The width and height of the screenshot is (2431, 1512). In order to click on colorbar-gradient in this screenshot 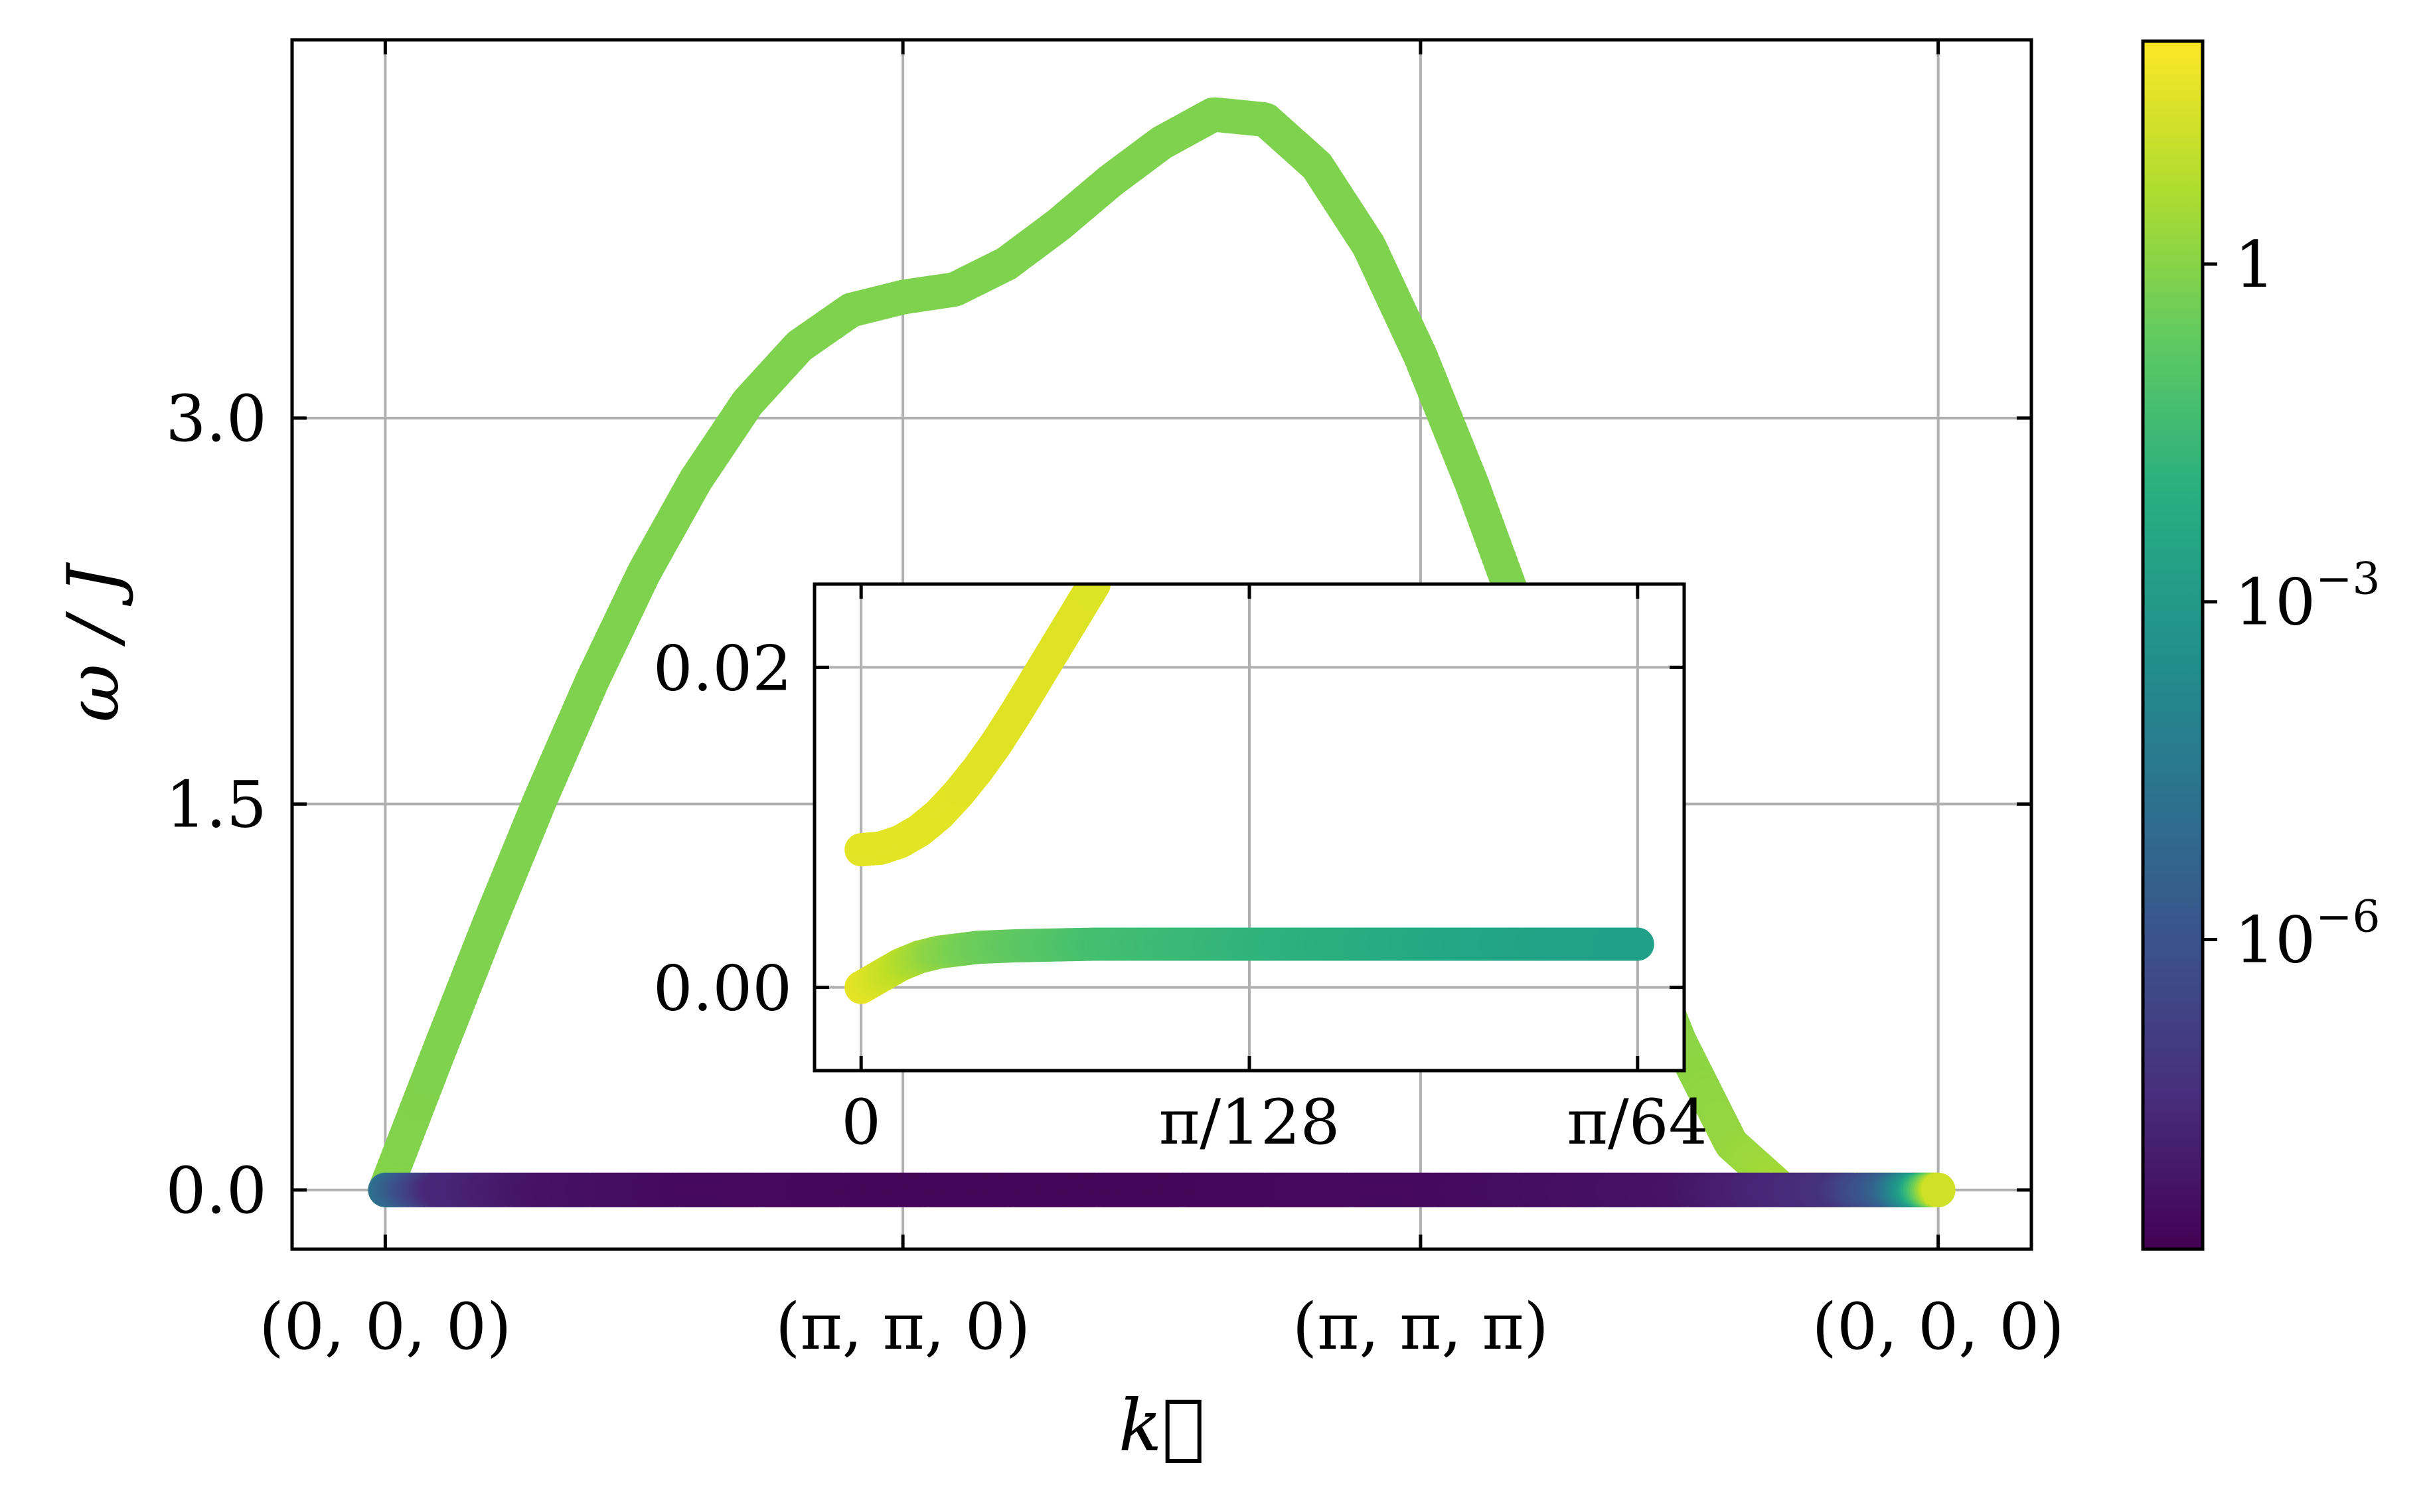, I will do `click(2173, 645)`.